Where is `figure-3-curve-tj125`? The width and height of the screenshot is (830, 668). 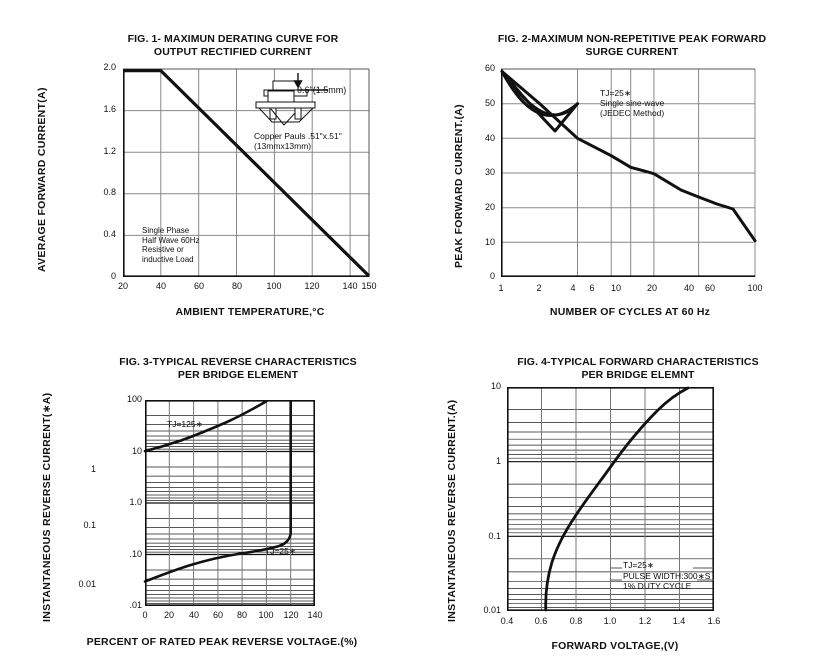
figure-3-curve-tj125 is located at coordinates (205, 426).